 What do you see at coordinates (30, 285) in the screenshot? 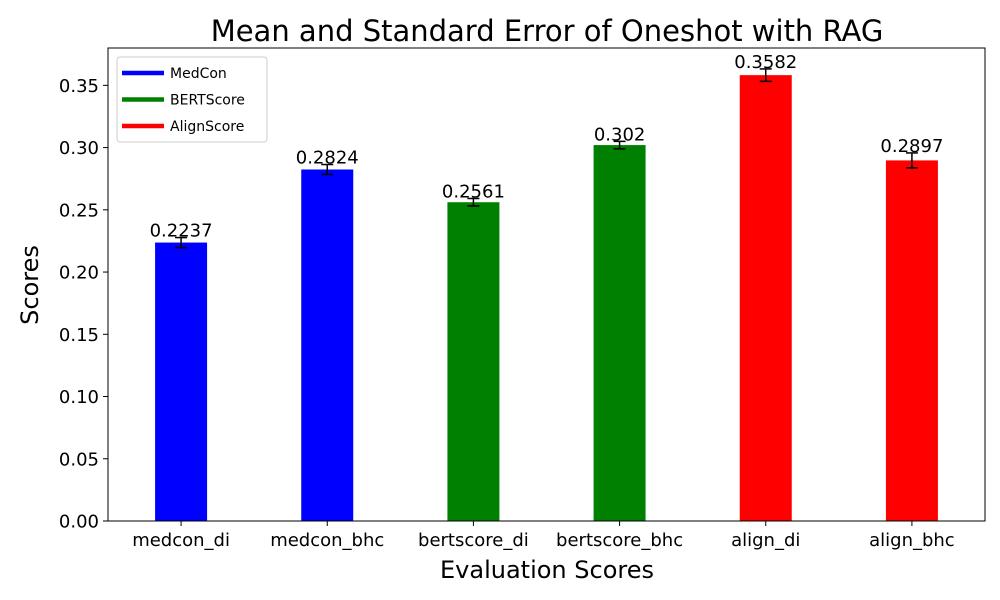
I see `y-axis-label: Scores` at bounding box center [30, 285].